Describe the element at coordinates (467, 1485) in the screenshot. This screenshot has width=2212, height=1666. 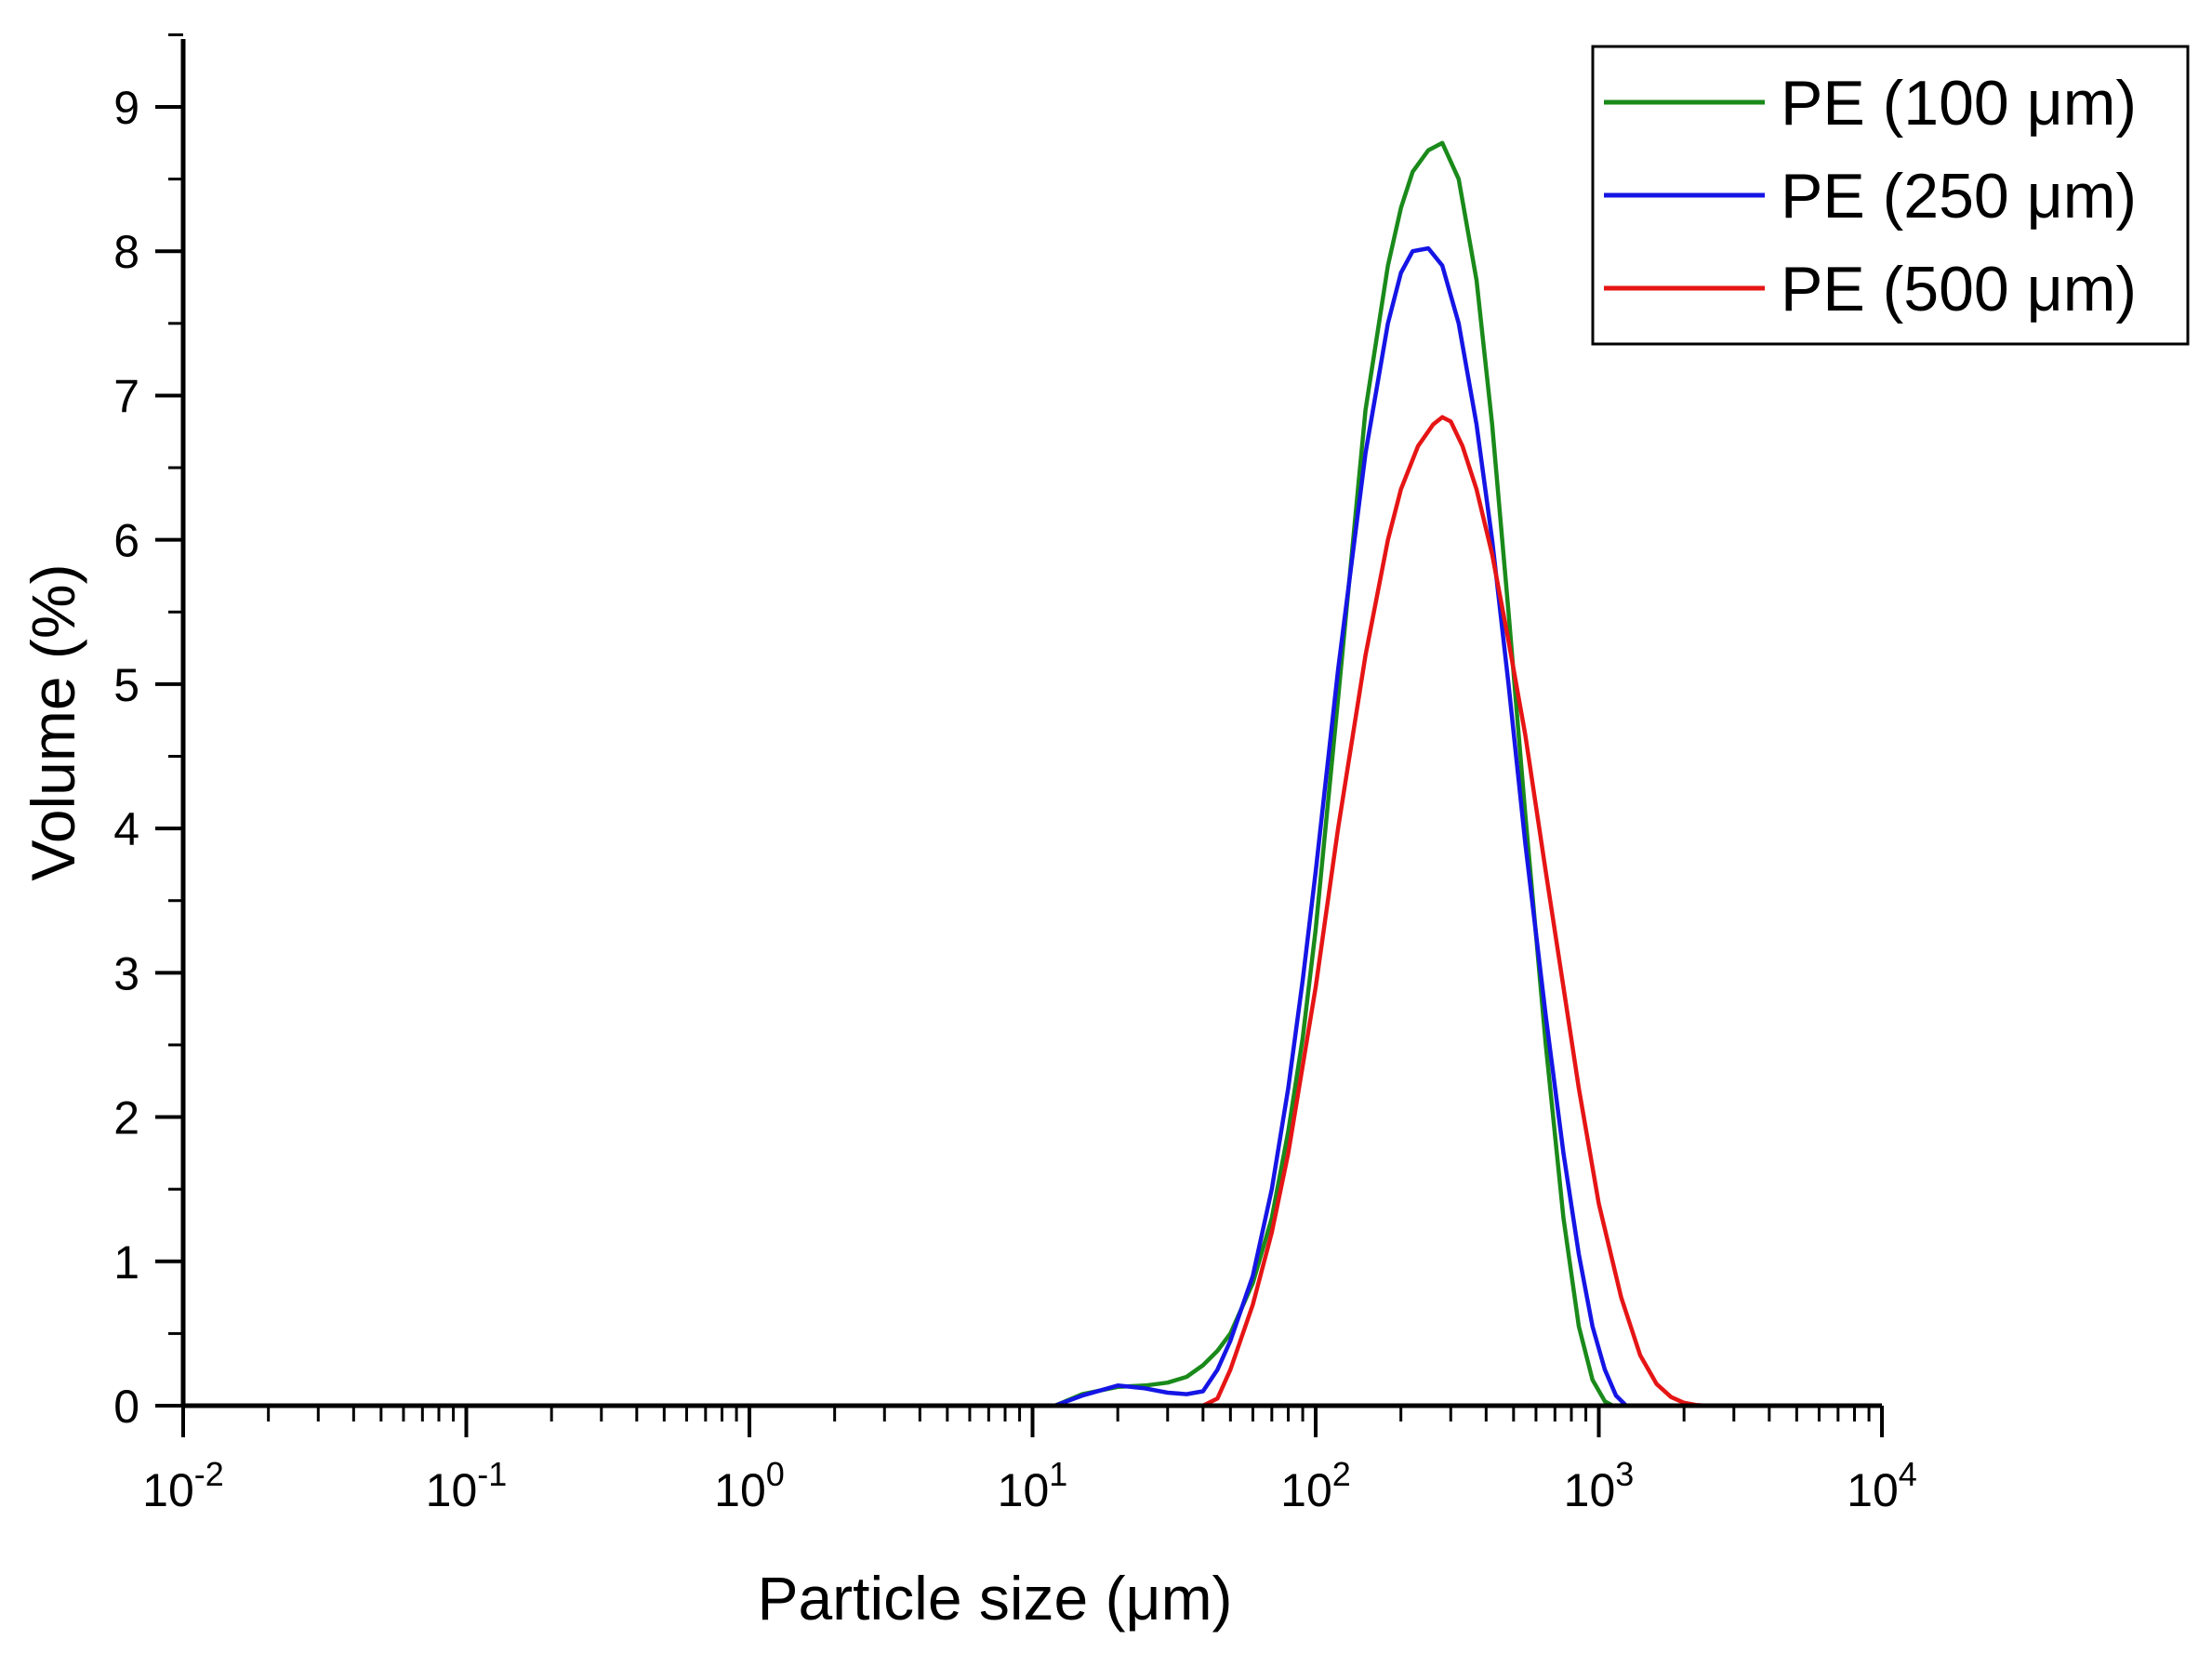
I see `x-tick-label: 10⁻¹` at that location.